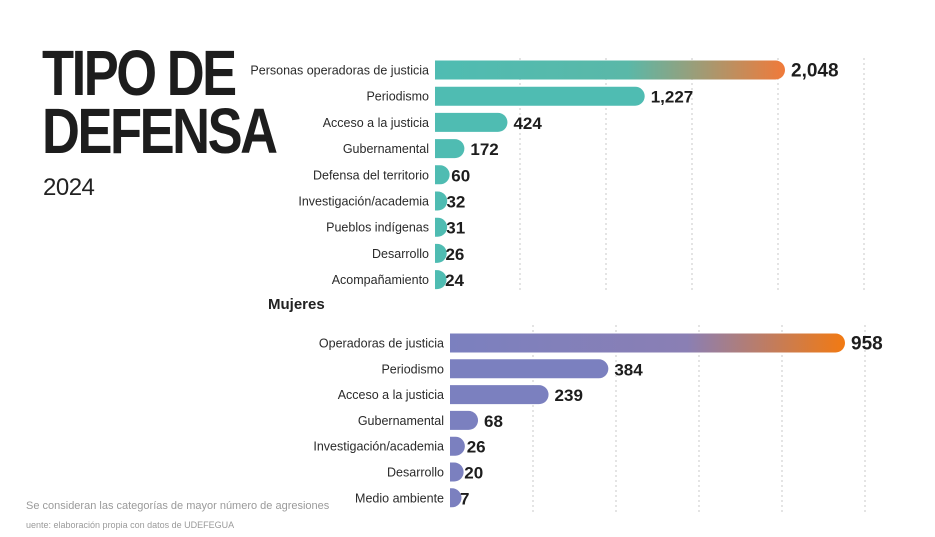 The image size is (935, 537). Describe the element at coordinates (672, 97) in the screenshot. I see `value-label-1: 1,227` at that location.